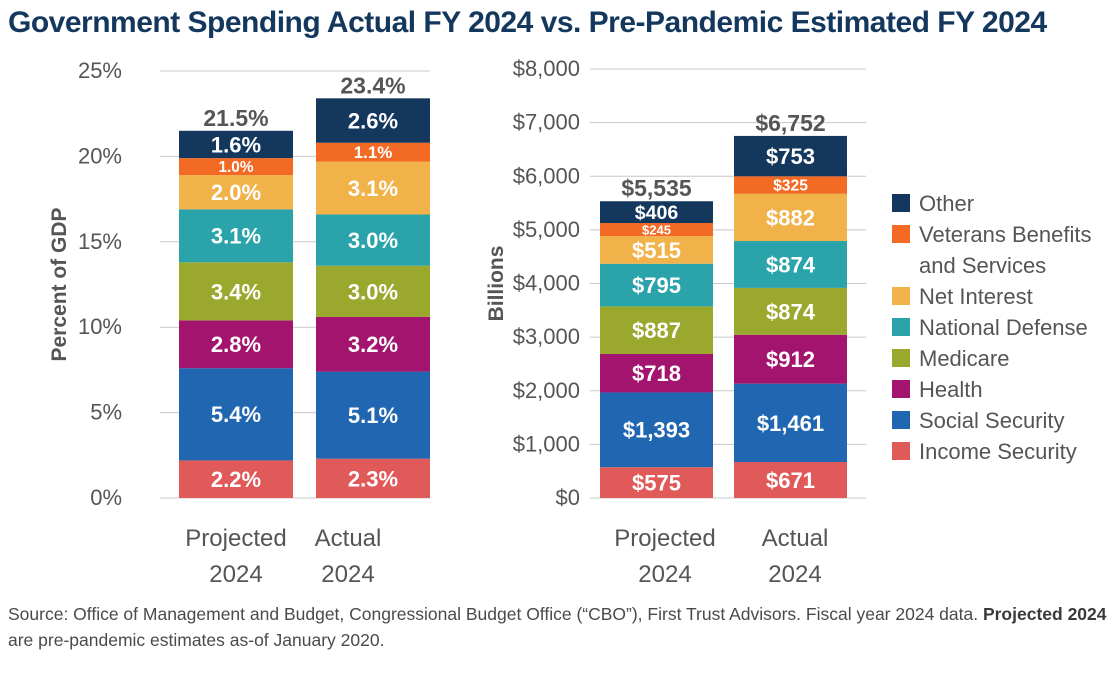  I want to click on data-label-gdp-1-5: 3.1%, so click(373, 188).